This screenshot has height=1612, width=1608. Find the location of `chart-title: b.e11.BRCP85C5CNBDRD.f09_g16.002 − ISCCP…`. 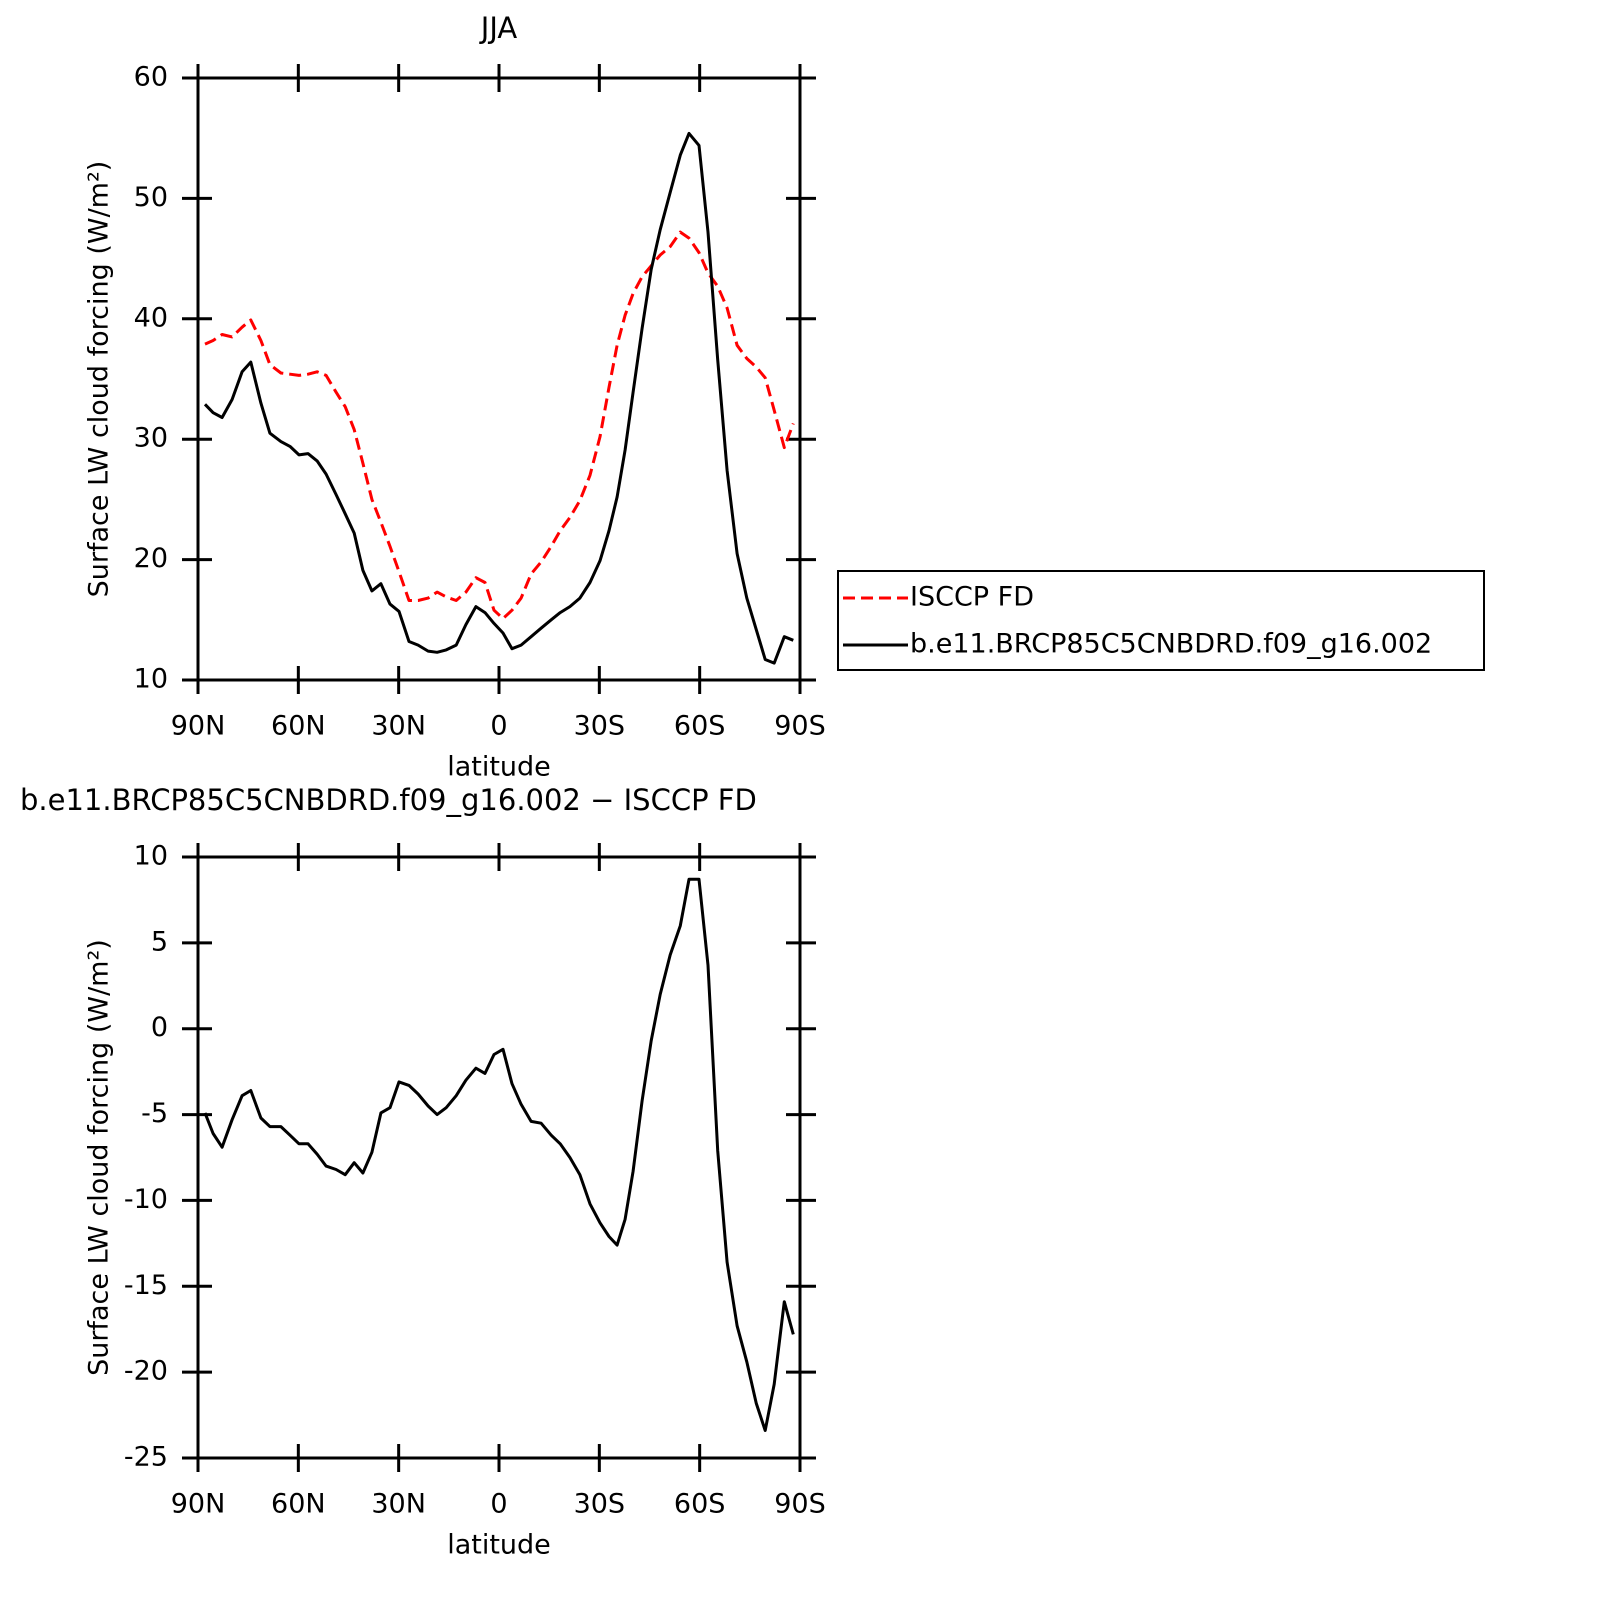

chart-title: b.e11.BRCP85C5CNBDRD.f09_g16.002 − ISCCP… is located at coordinates (388, 800).